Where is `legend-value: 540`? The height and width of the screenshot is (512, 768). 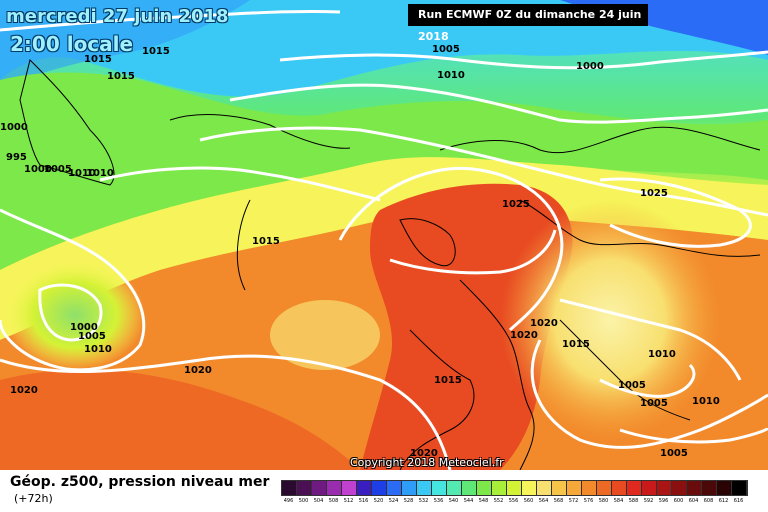
legend-value: 540 is located at coordinates (453, 501).